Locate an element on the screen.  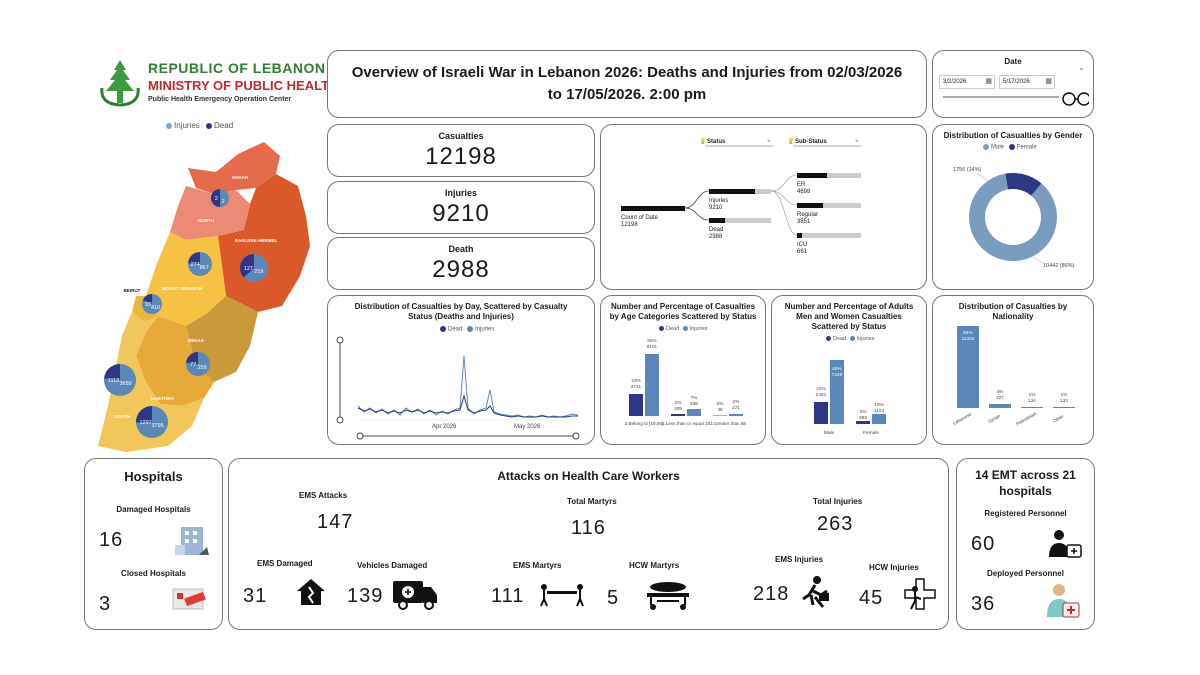
region-label-mount-lebanon: MOUNT LEBANON is located at coordinates (182, 288).